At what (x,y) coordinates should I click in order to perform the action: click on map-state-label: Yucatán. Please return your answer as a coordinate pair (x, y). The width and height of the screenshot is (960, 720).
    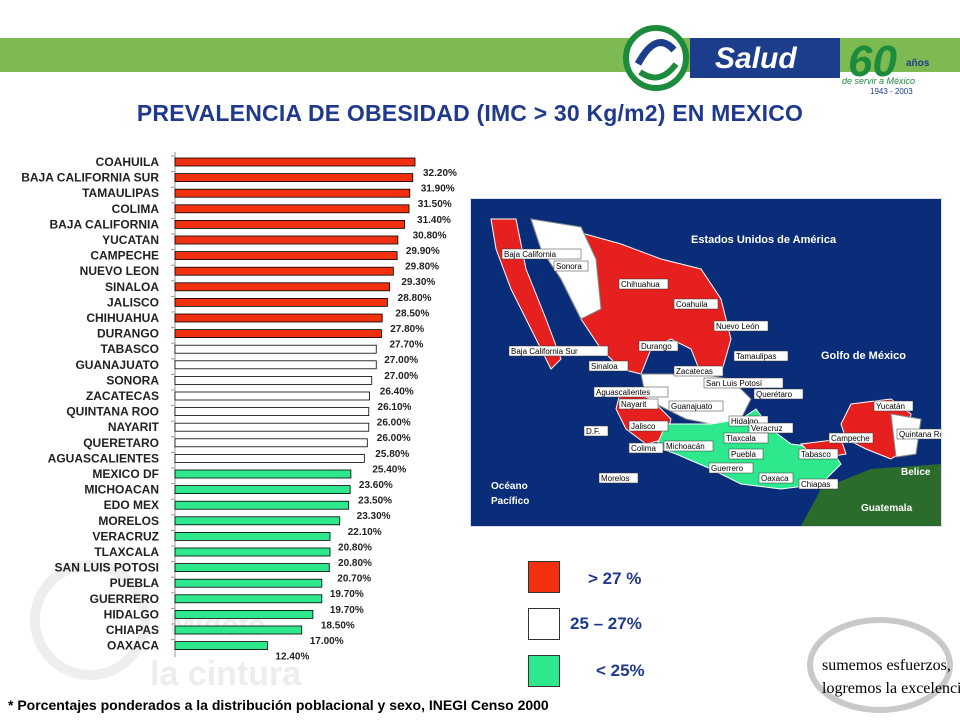
    Looking at the image, I should click on (890, 406).